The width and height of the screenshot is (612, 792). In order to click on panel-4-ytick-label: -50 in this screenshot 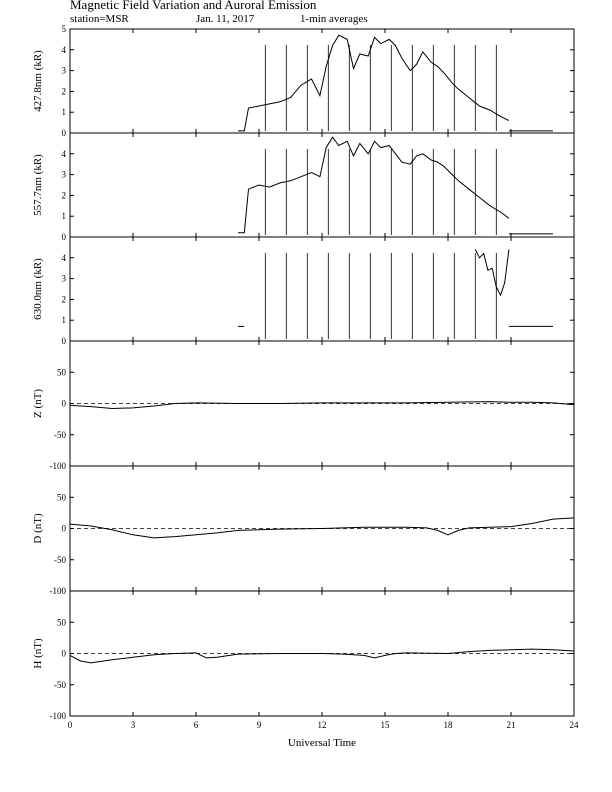, I will do `click(60, 435)`.